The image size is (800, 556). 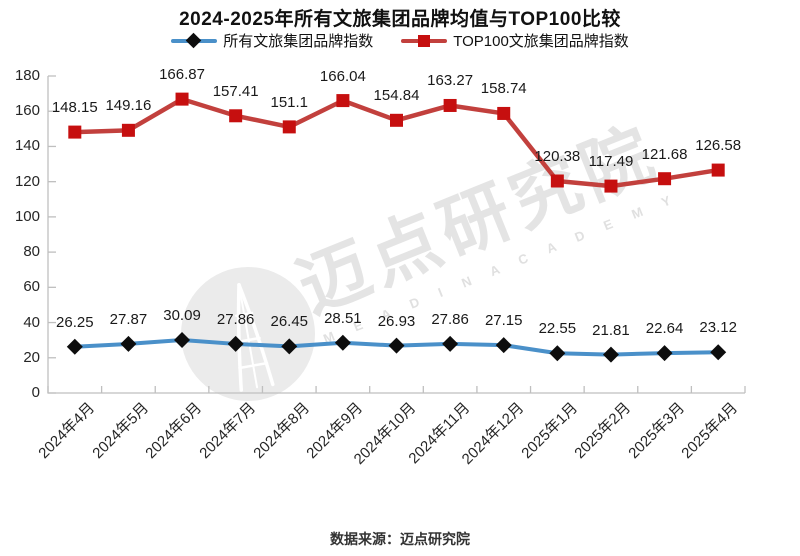 What do you see at coordinates (27, 75) in the screenshot?
I see `y-axis-tick-label: 180` at bounding box center [27, 75].